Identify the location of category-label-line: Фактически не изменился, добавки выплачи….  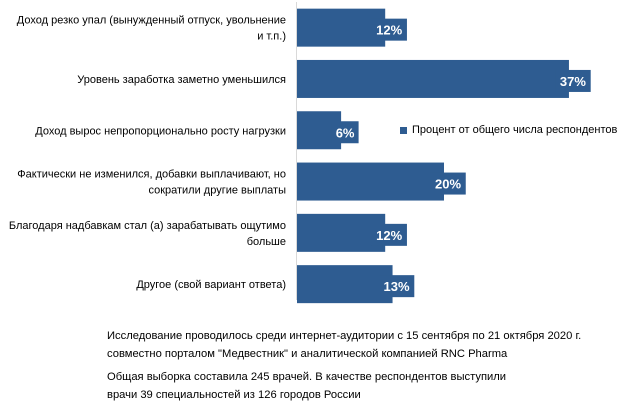
(151, 175).